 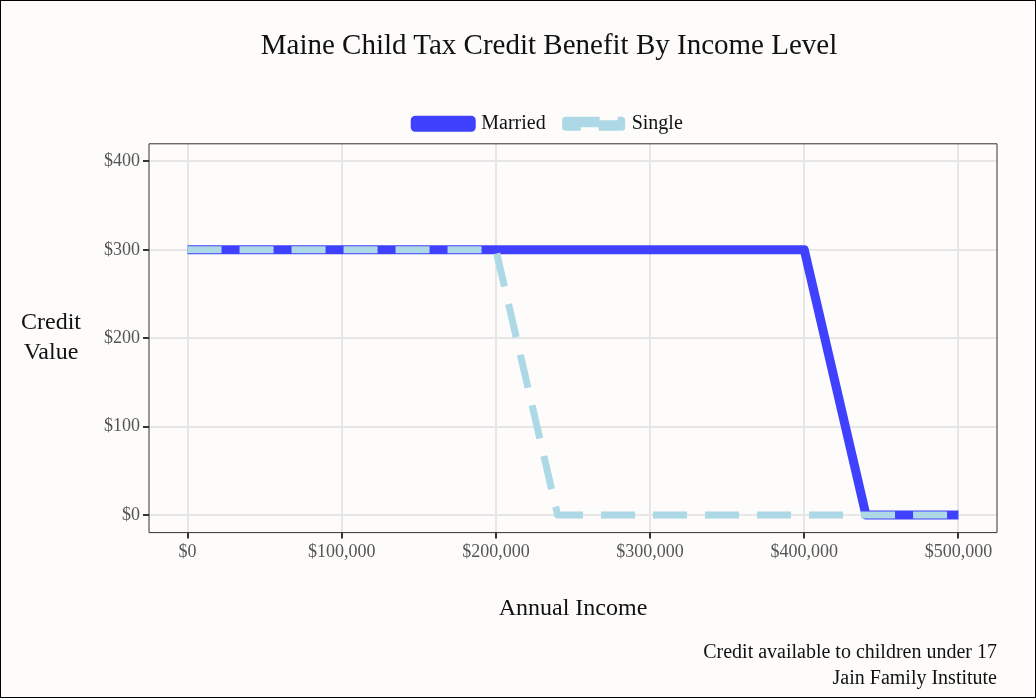 What do you see at coordinates (122, 336) in the screenshot?
I see `y-tick-label: $200` at bounding box center [122, 336].